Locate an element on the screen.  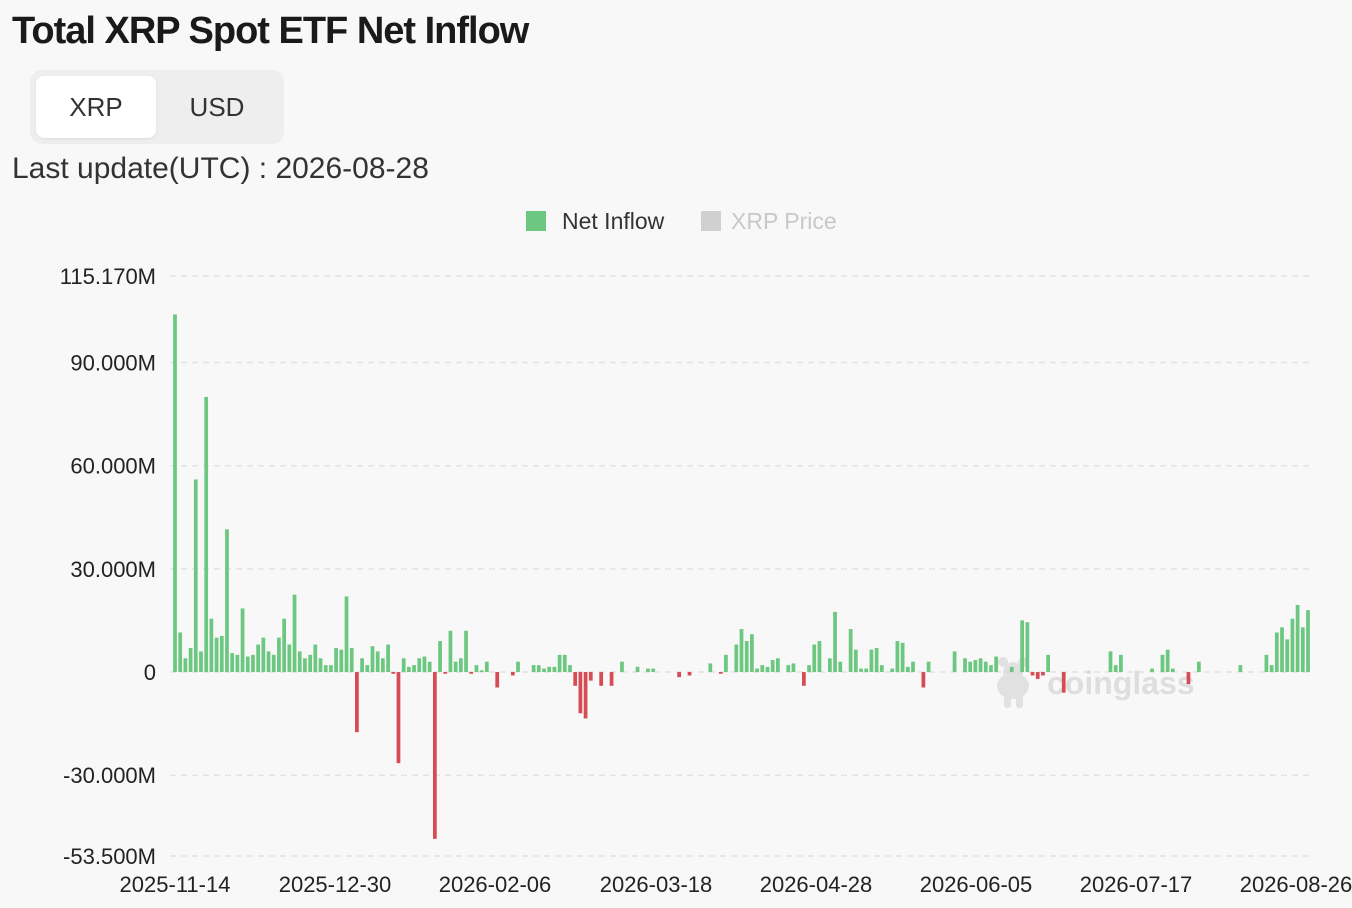
toggle-xrp-button: XRP is located at coordinates (96, 107).